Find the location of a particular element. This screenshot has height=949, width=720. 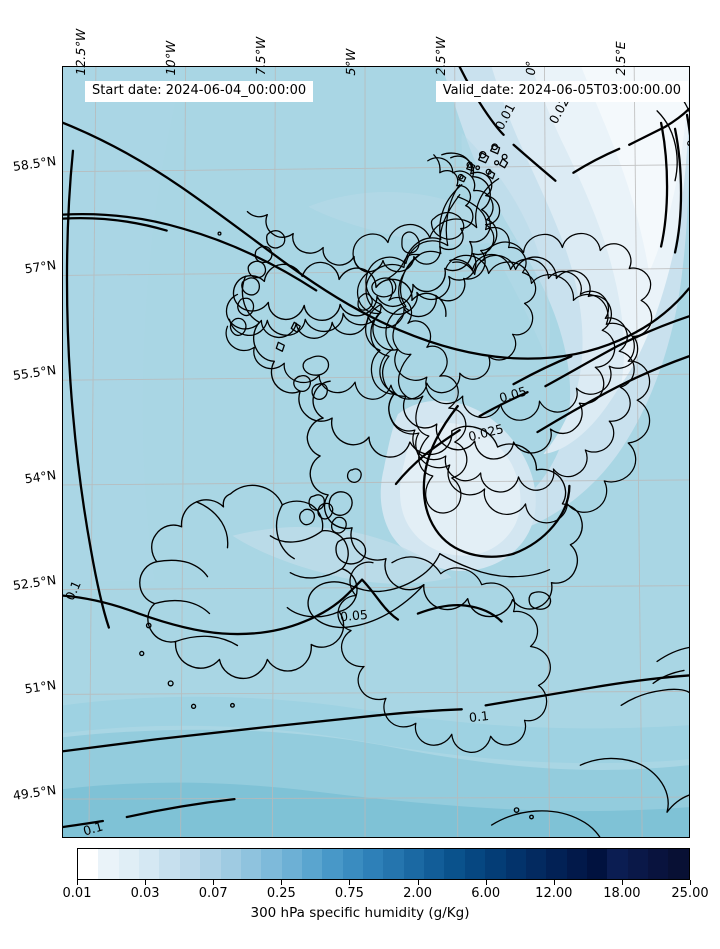

colorbar-tick-label-7: 12.00 is located at coordinates (554, 893).